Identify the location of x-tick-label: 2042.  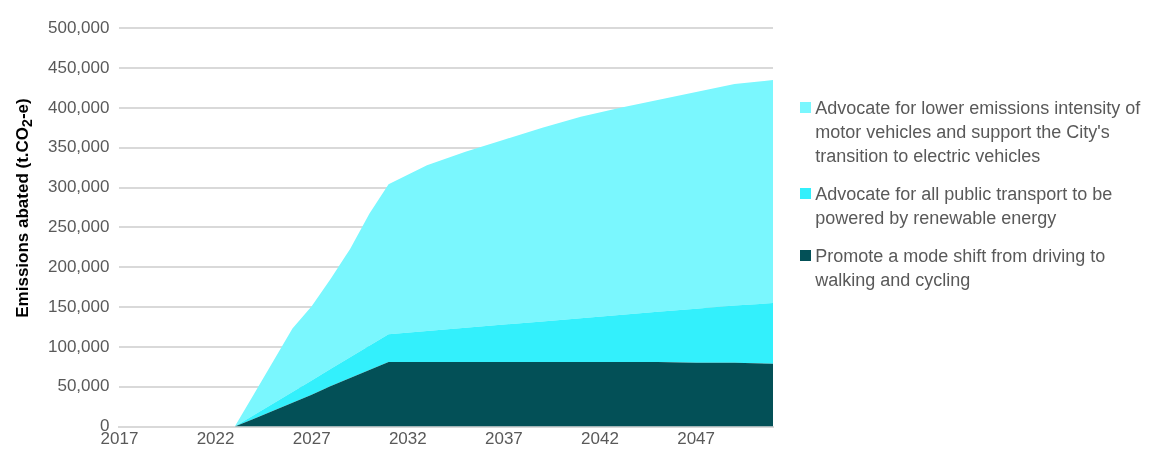
(600, 439).